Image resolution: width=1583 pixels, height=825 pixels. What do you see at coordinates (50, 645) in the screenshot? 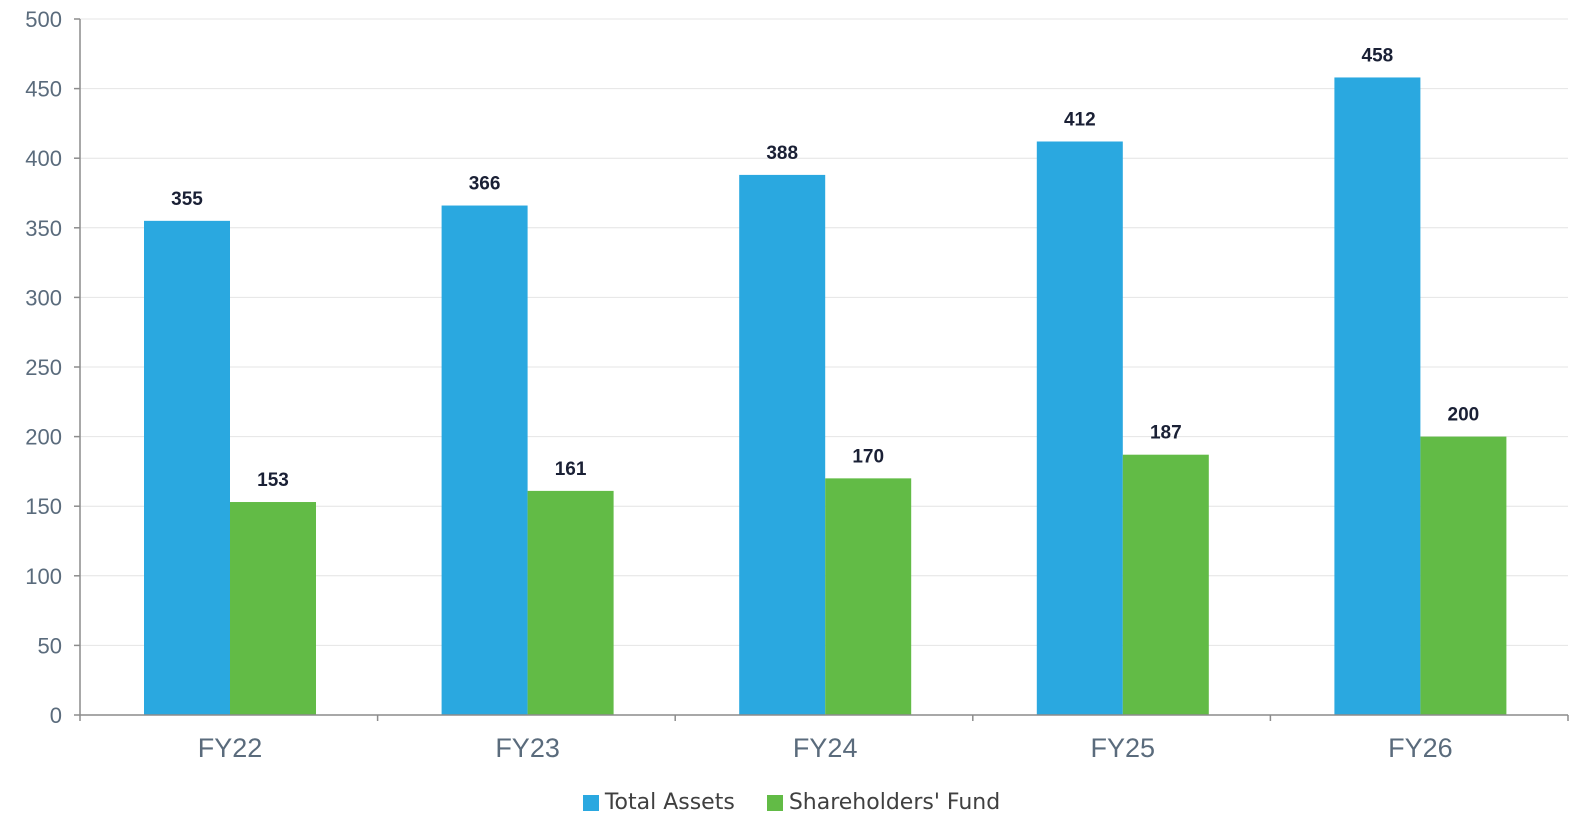
I see `y-tick-label-50: 50` at bounding box center [50, 645].